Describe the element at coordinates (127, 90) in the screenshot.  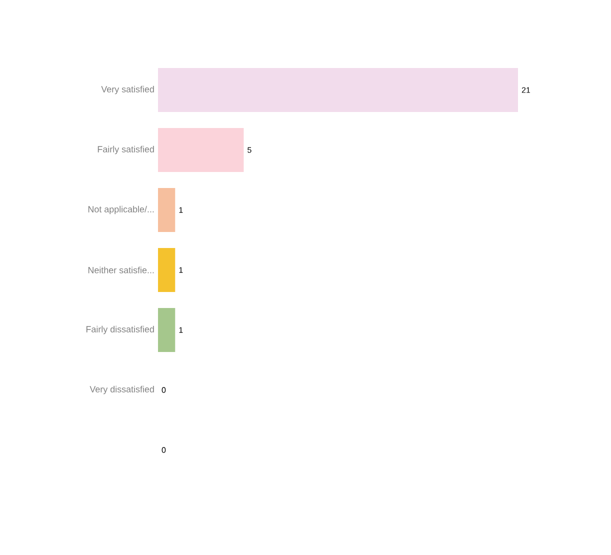
I see `y-tick-label: Very satisfied` at that location.